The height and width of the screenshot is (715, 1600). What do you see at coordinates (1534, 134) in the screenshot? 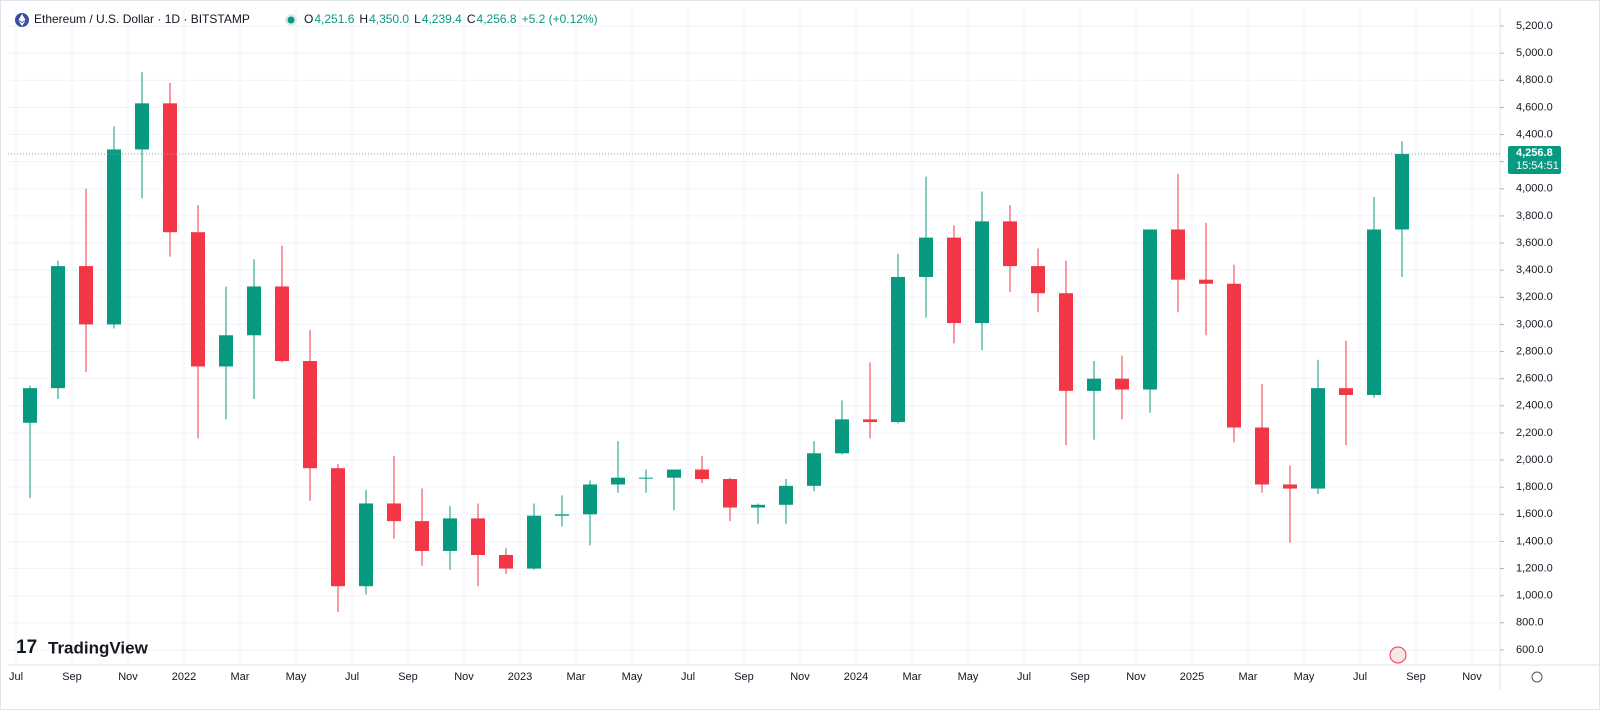
I see `y-tick-label: 4,400.0` at bounding box center [1534, 134].